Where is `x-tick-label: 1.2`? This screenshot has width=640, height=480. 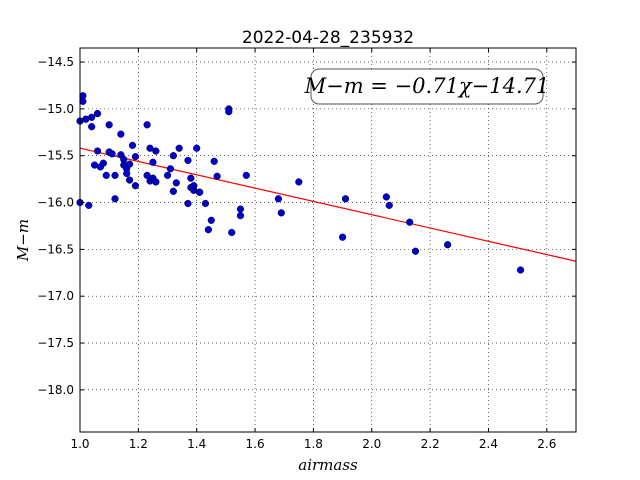
x-tick-label: 1.2 is located at coordinates (138, 444).